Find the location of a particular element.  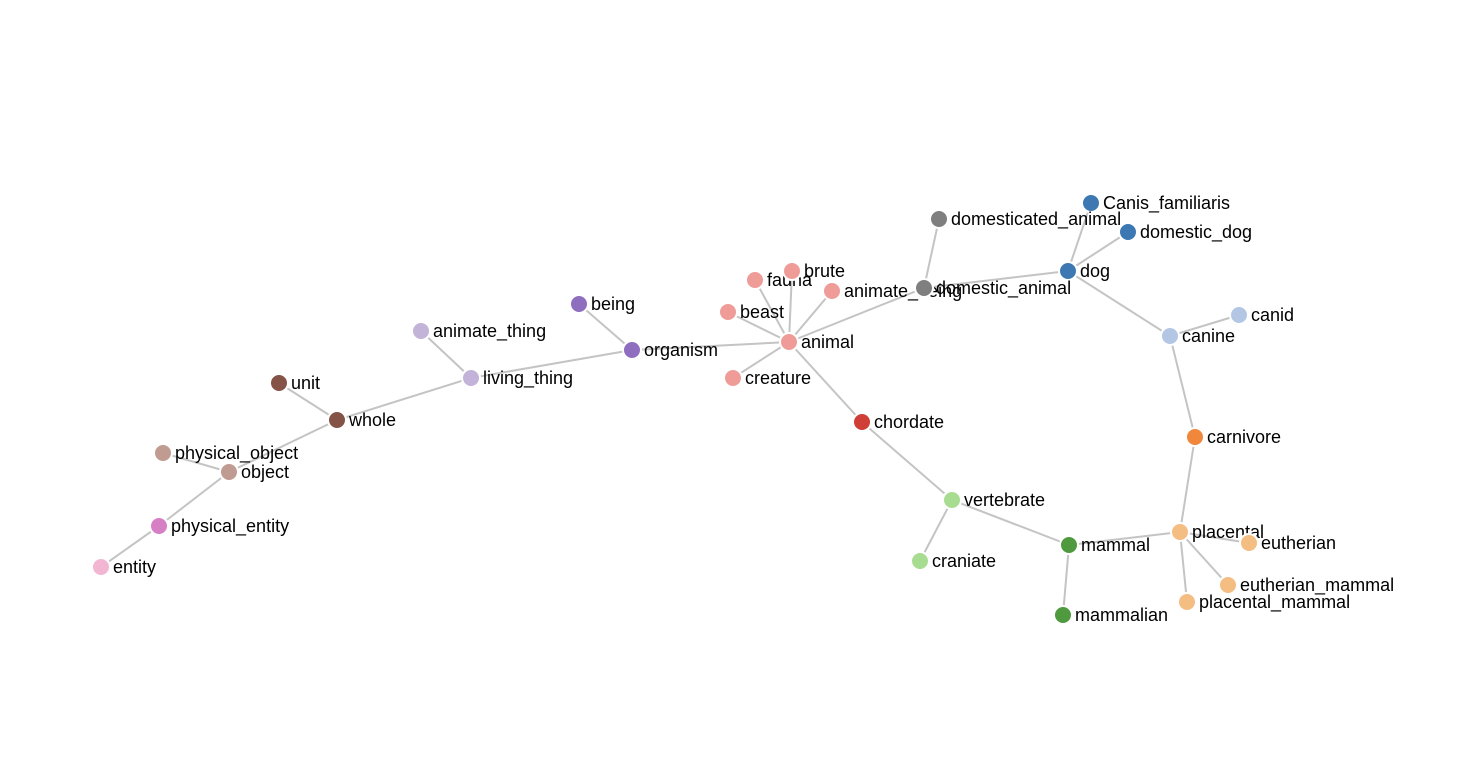

node-label: eutherian_mammal is located at coordinates (1317, 585).